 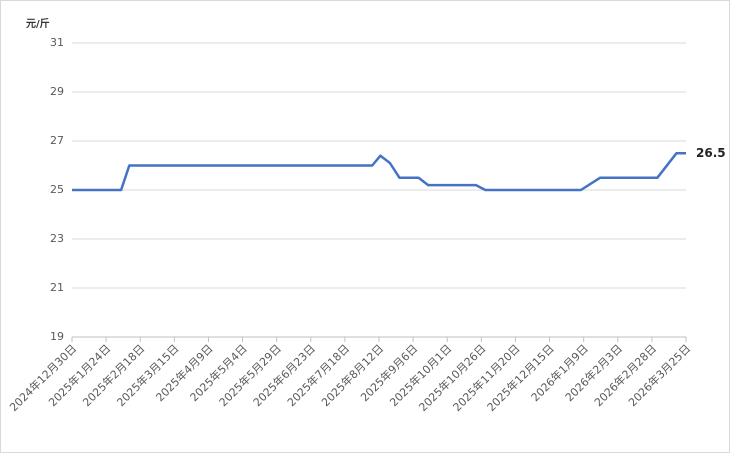 I want to click on y-tick-label: 25, so click(x=57, y=189).